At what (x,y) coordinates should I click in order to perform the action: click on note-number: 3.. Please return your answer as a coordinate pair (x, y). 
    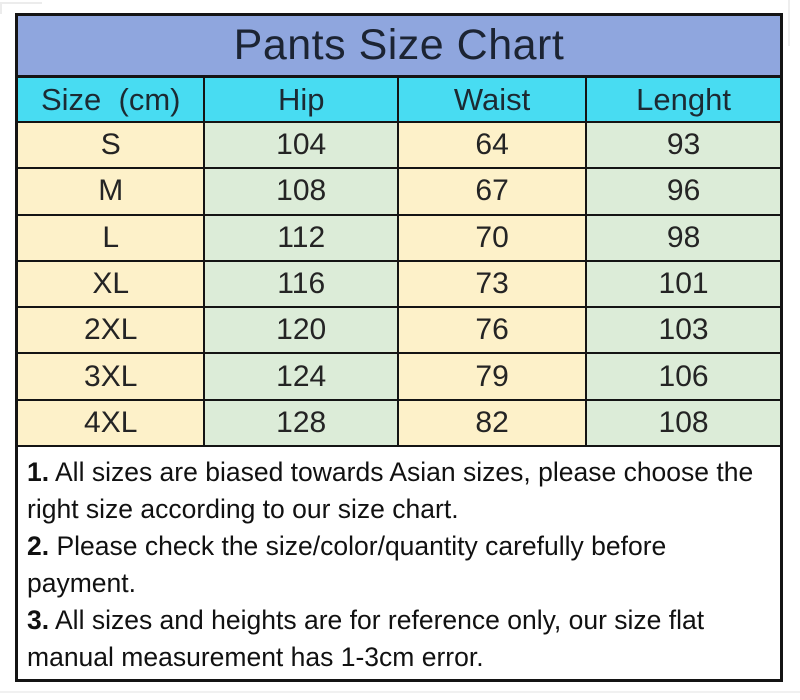
    Looking at the image, I should click on (38, 620).